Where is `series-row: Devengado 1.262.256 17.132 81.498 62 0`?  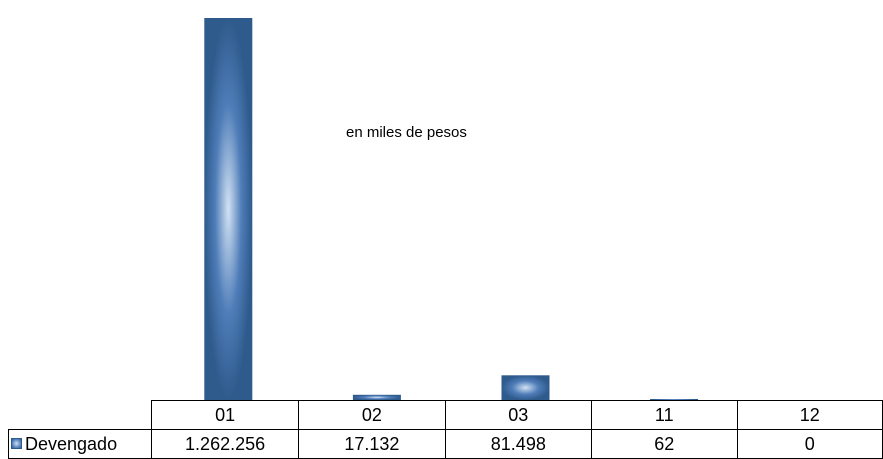 series-row: Devengado 1.262.256 17.132 81.498 62 0 is located at coordinates (445, 444).